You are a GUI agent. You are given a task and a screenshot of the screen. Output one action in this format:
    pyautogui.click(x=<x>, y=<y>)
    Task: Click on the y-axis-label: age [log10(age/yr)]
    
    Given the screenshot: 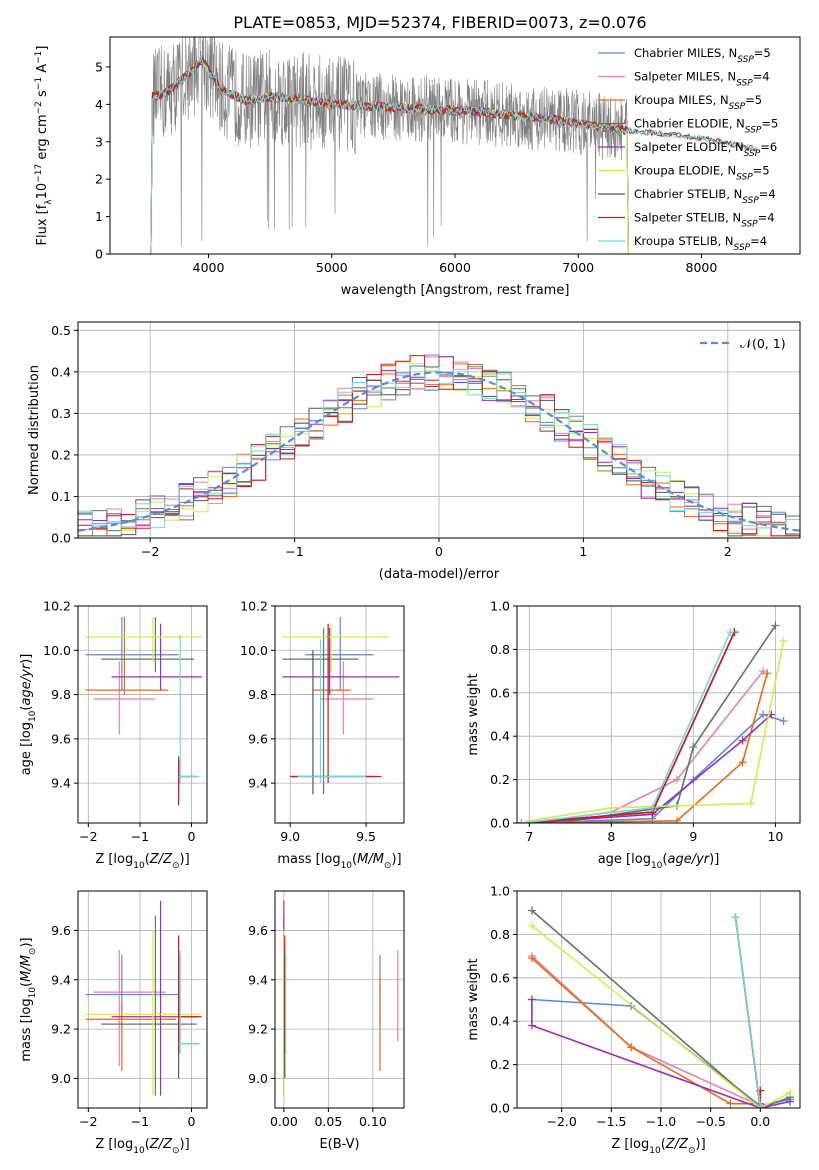 What is the action you would take?
    pyautogui.click(x=28, y=715)
    